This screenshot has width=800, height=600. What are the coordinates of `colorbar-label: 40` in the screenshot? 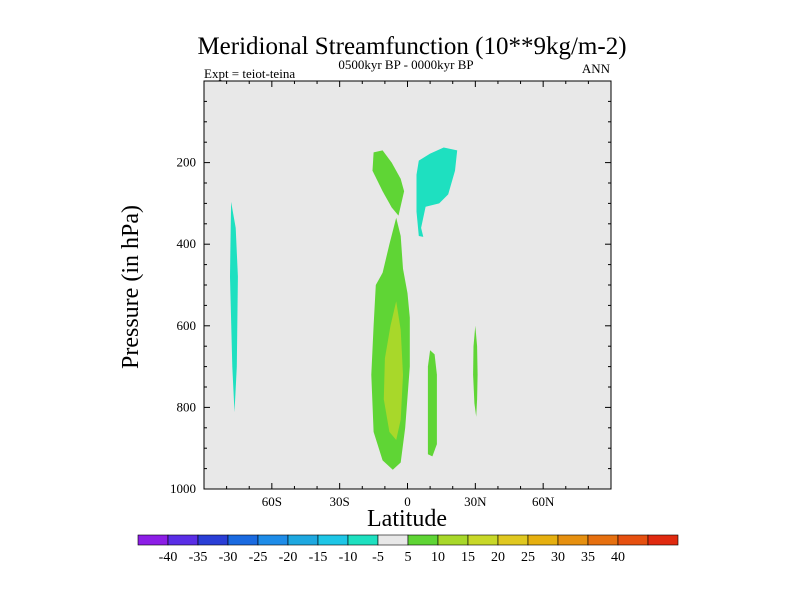 It's located at (618, 557).